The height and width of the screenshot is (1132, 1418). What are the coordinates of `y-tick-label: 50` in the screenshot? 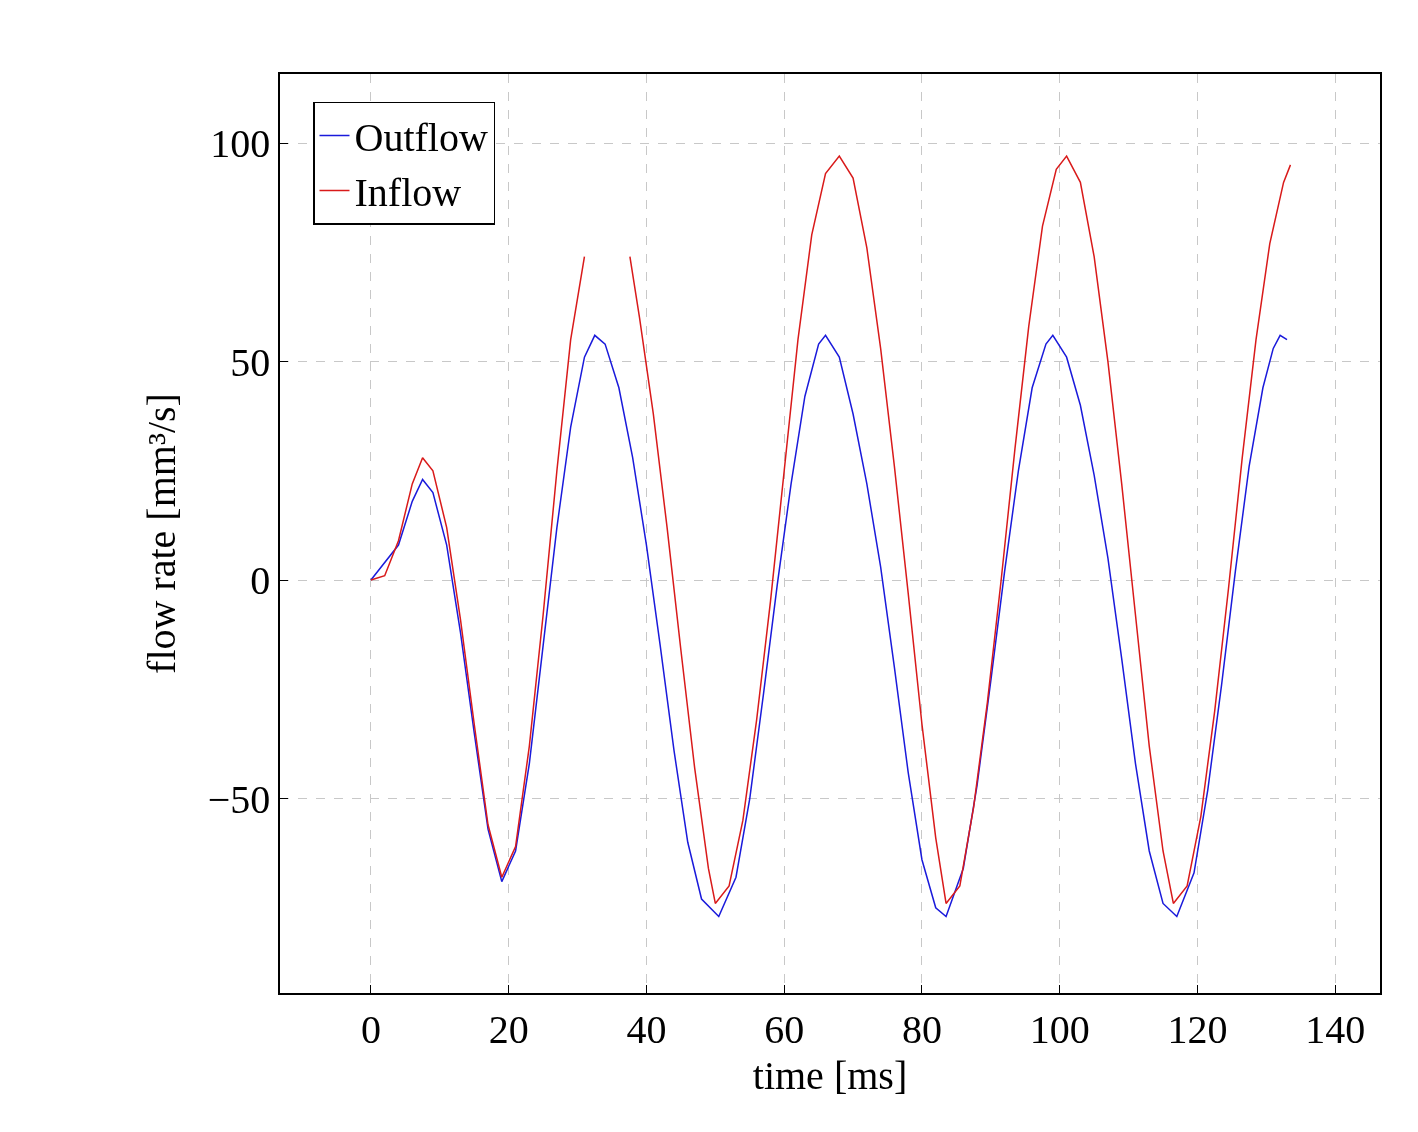 It's located at (250, 362).